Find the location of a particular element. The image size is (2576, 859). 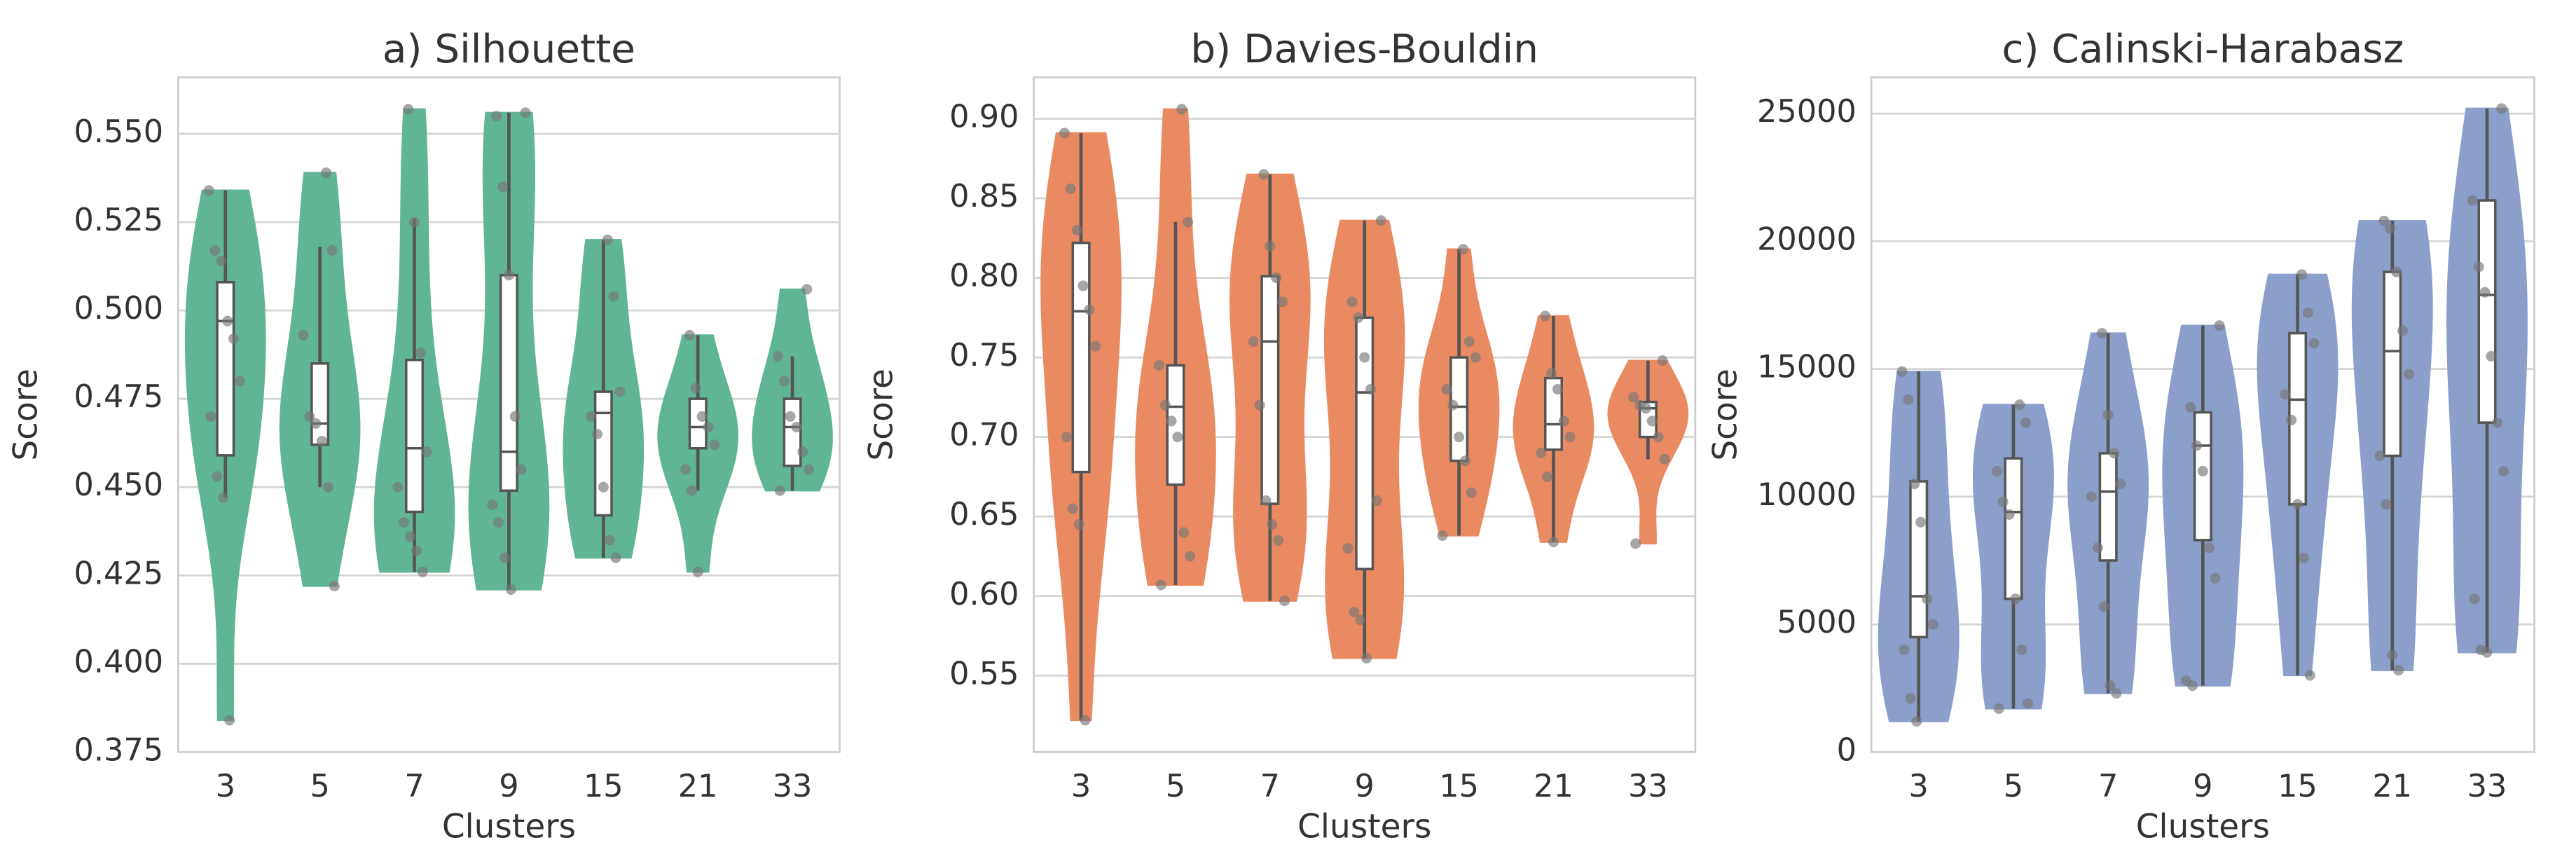

y-tick-label: 25000 is located at coordinates (1807, 111).